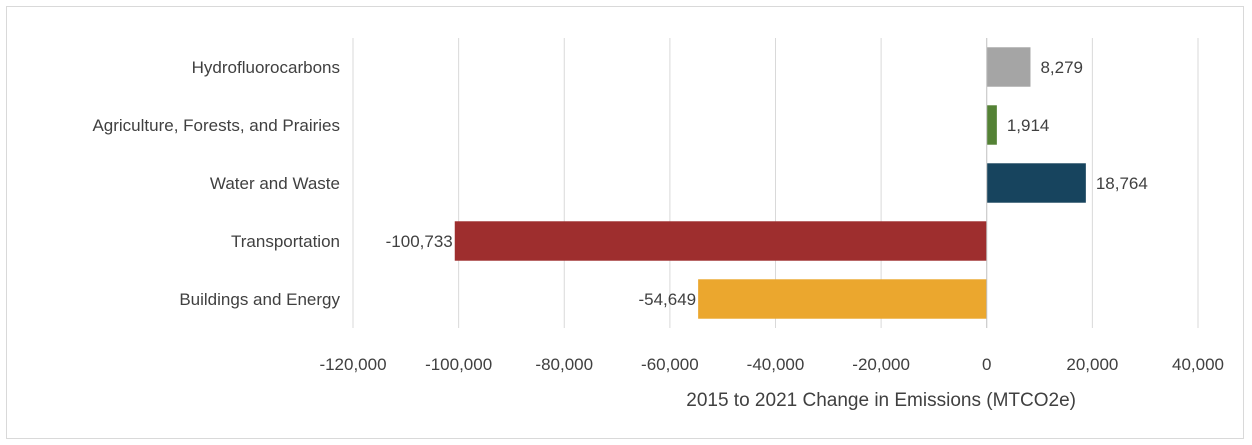  I want to click on x-tick-label: -60,000, so click(670, 364).